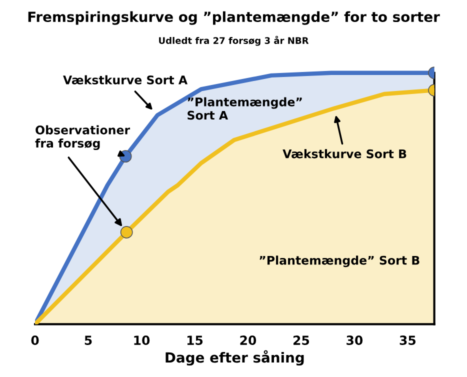 The height and width of the screenshot is (377, 467). What do you see at coordinates (35, 341) in the screenshot?
I see `x-tick-label: 0` at bounding box center [35, 341].